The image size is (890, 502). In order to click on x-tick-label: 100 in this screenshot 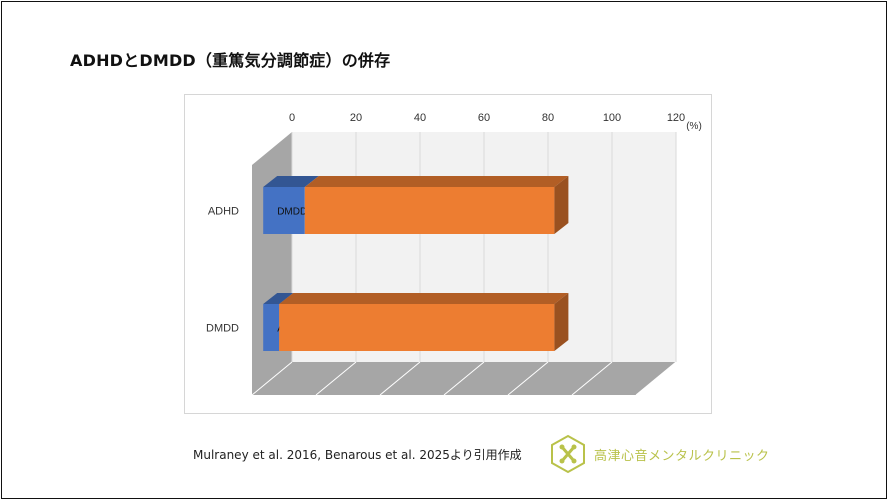, I will do `click(612, 118)`.